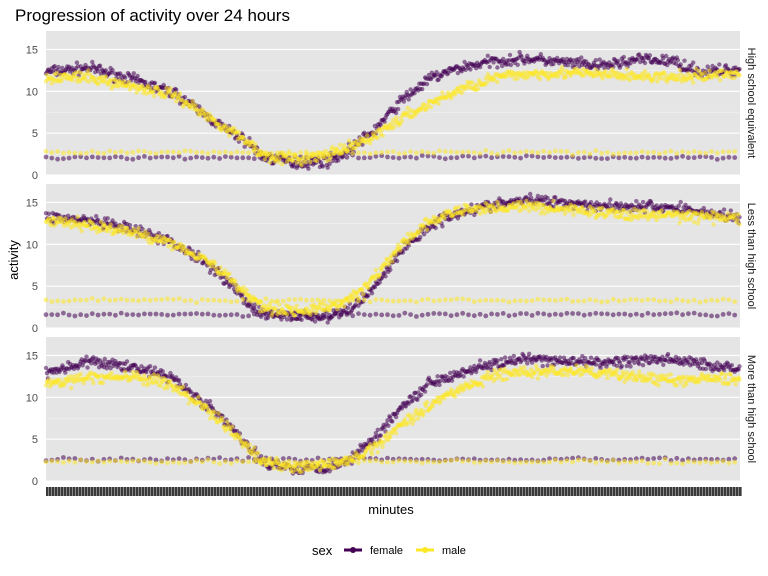  Describe the element at coordinates (751, 256) in the screenshot. I see `facet-strip-label: Less than high school` at that location.